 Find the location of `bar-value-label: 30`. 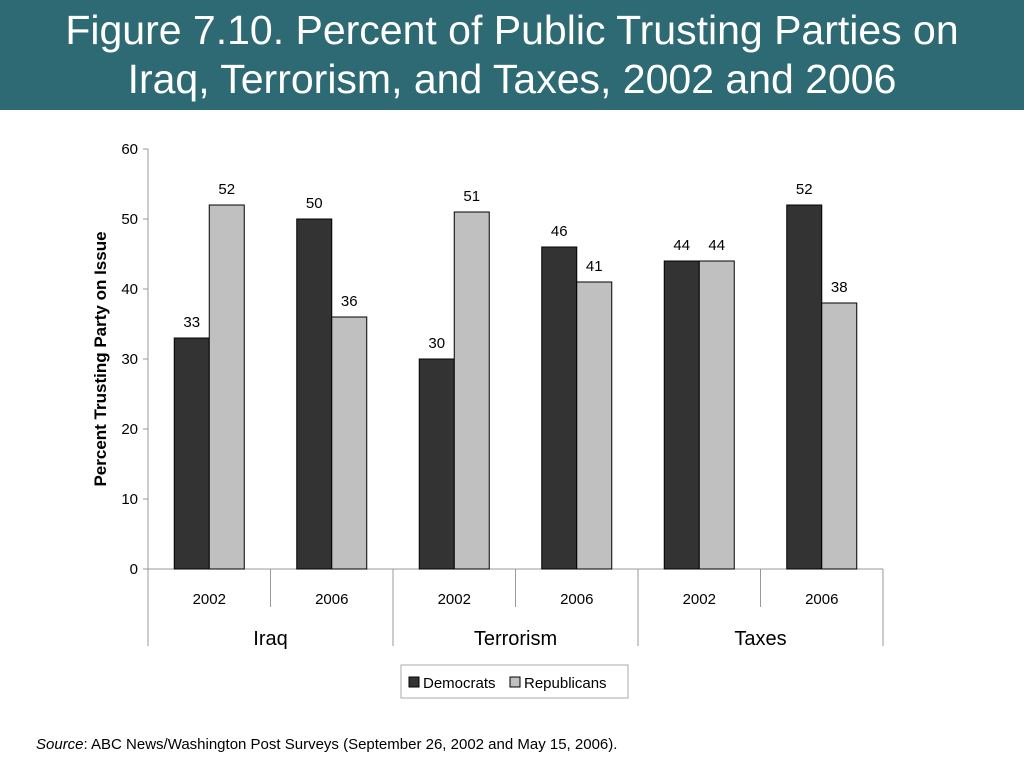

bar-value-label: 30 is located at coordinates (436, 343).